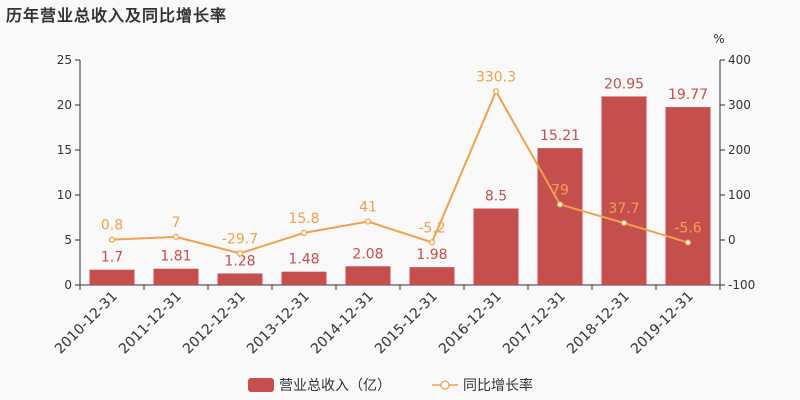  What do you see at coordinates (739, 105) in the screenshot?
I see `y-right-tick-label: 300` at bounding box center [739, 105].